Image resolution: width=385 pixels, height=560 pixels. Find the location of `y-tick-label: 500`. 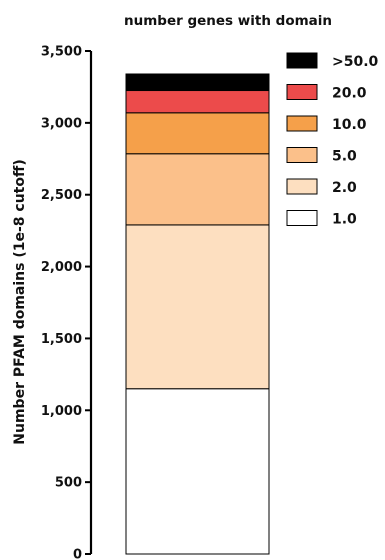

y-tick-label: 500 is located at coordinates (68, 483).